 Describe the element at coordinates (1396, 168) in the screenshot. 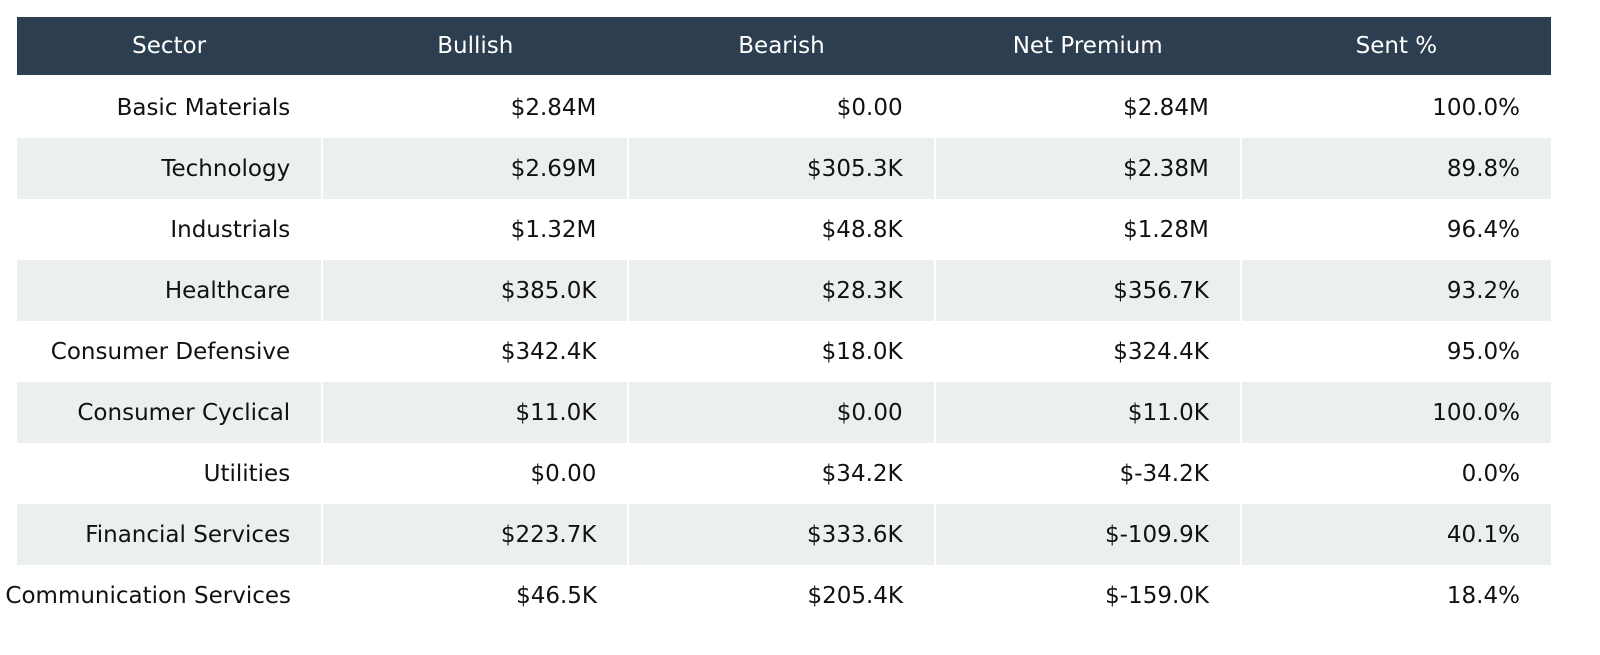

I see `value-cell: 89.8%` at that location.